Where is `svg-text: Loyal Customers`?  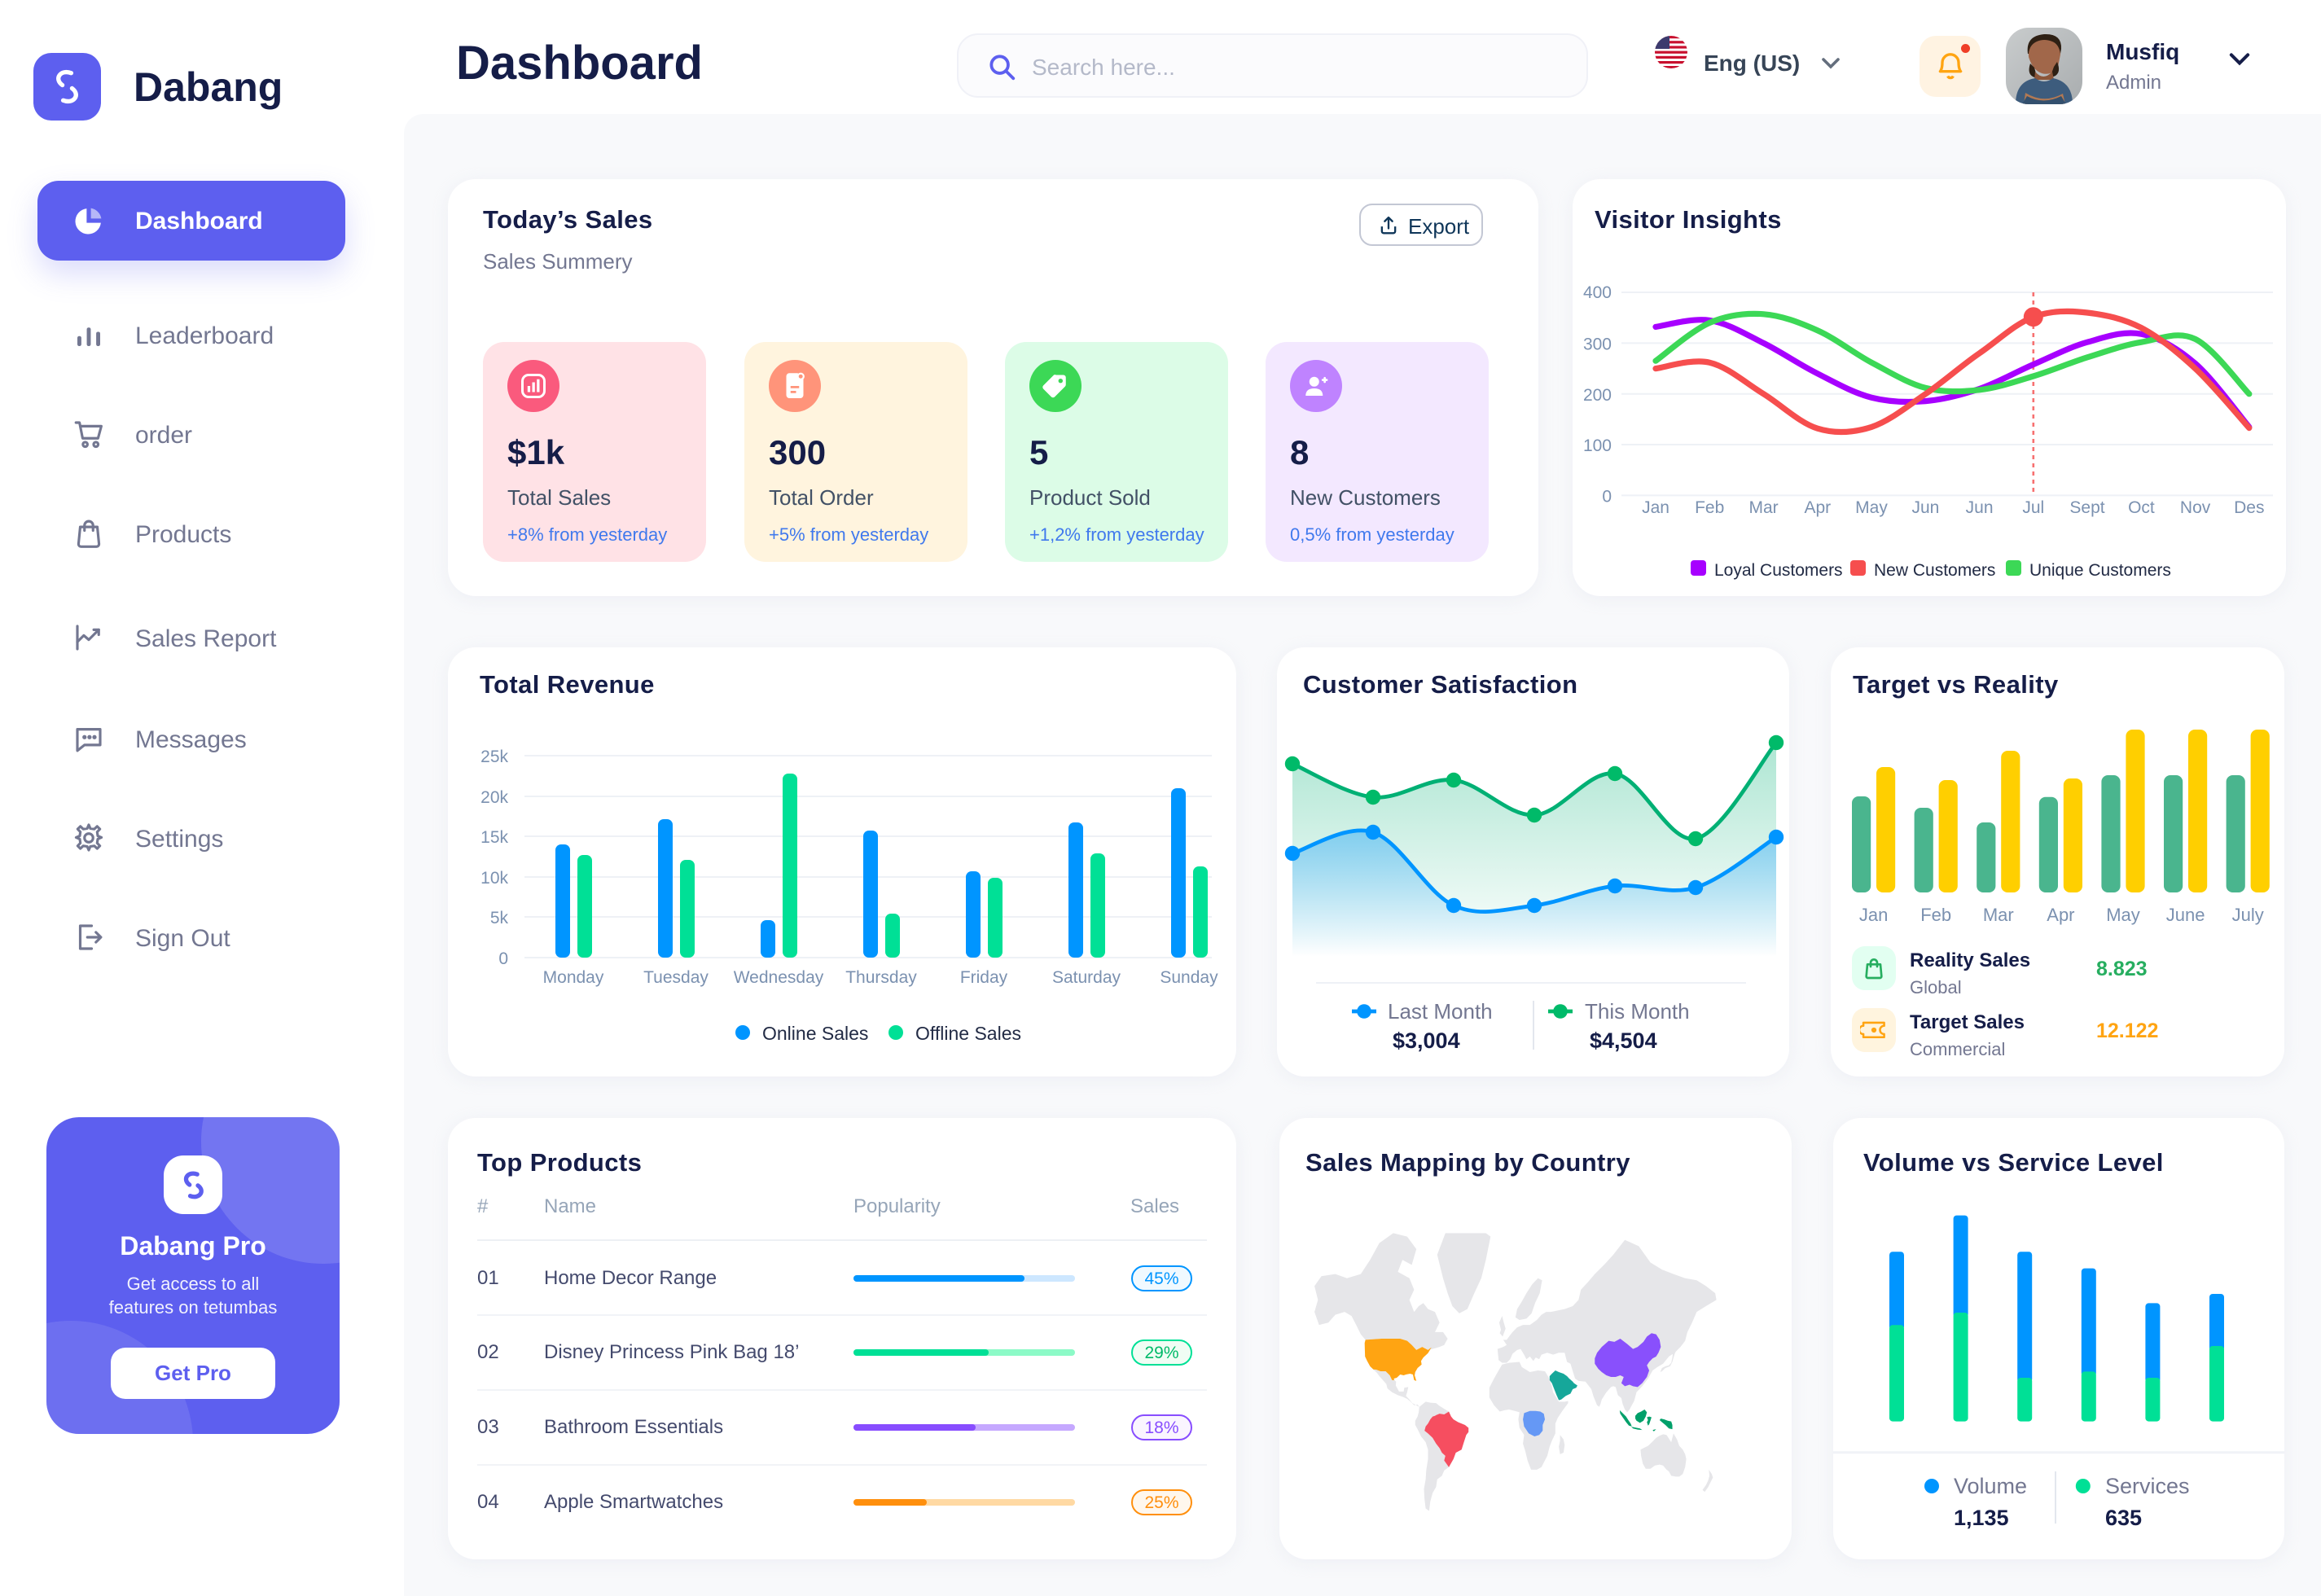
svg-text: Loyal Customers is located at coordinates (1778, 570).